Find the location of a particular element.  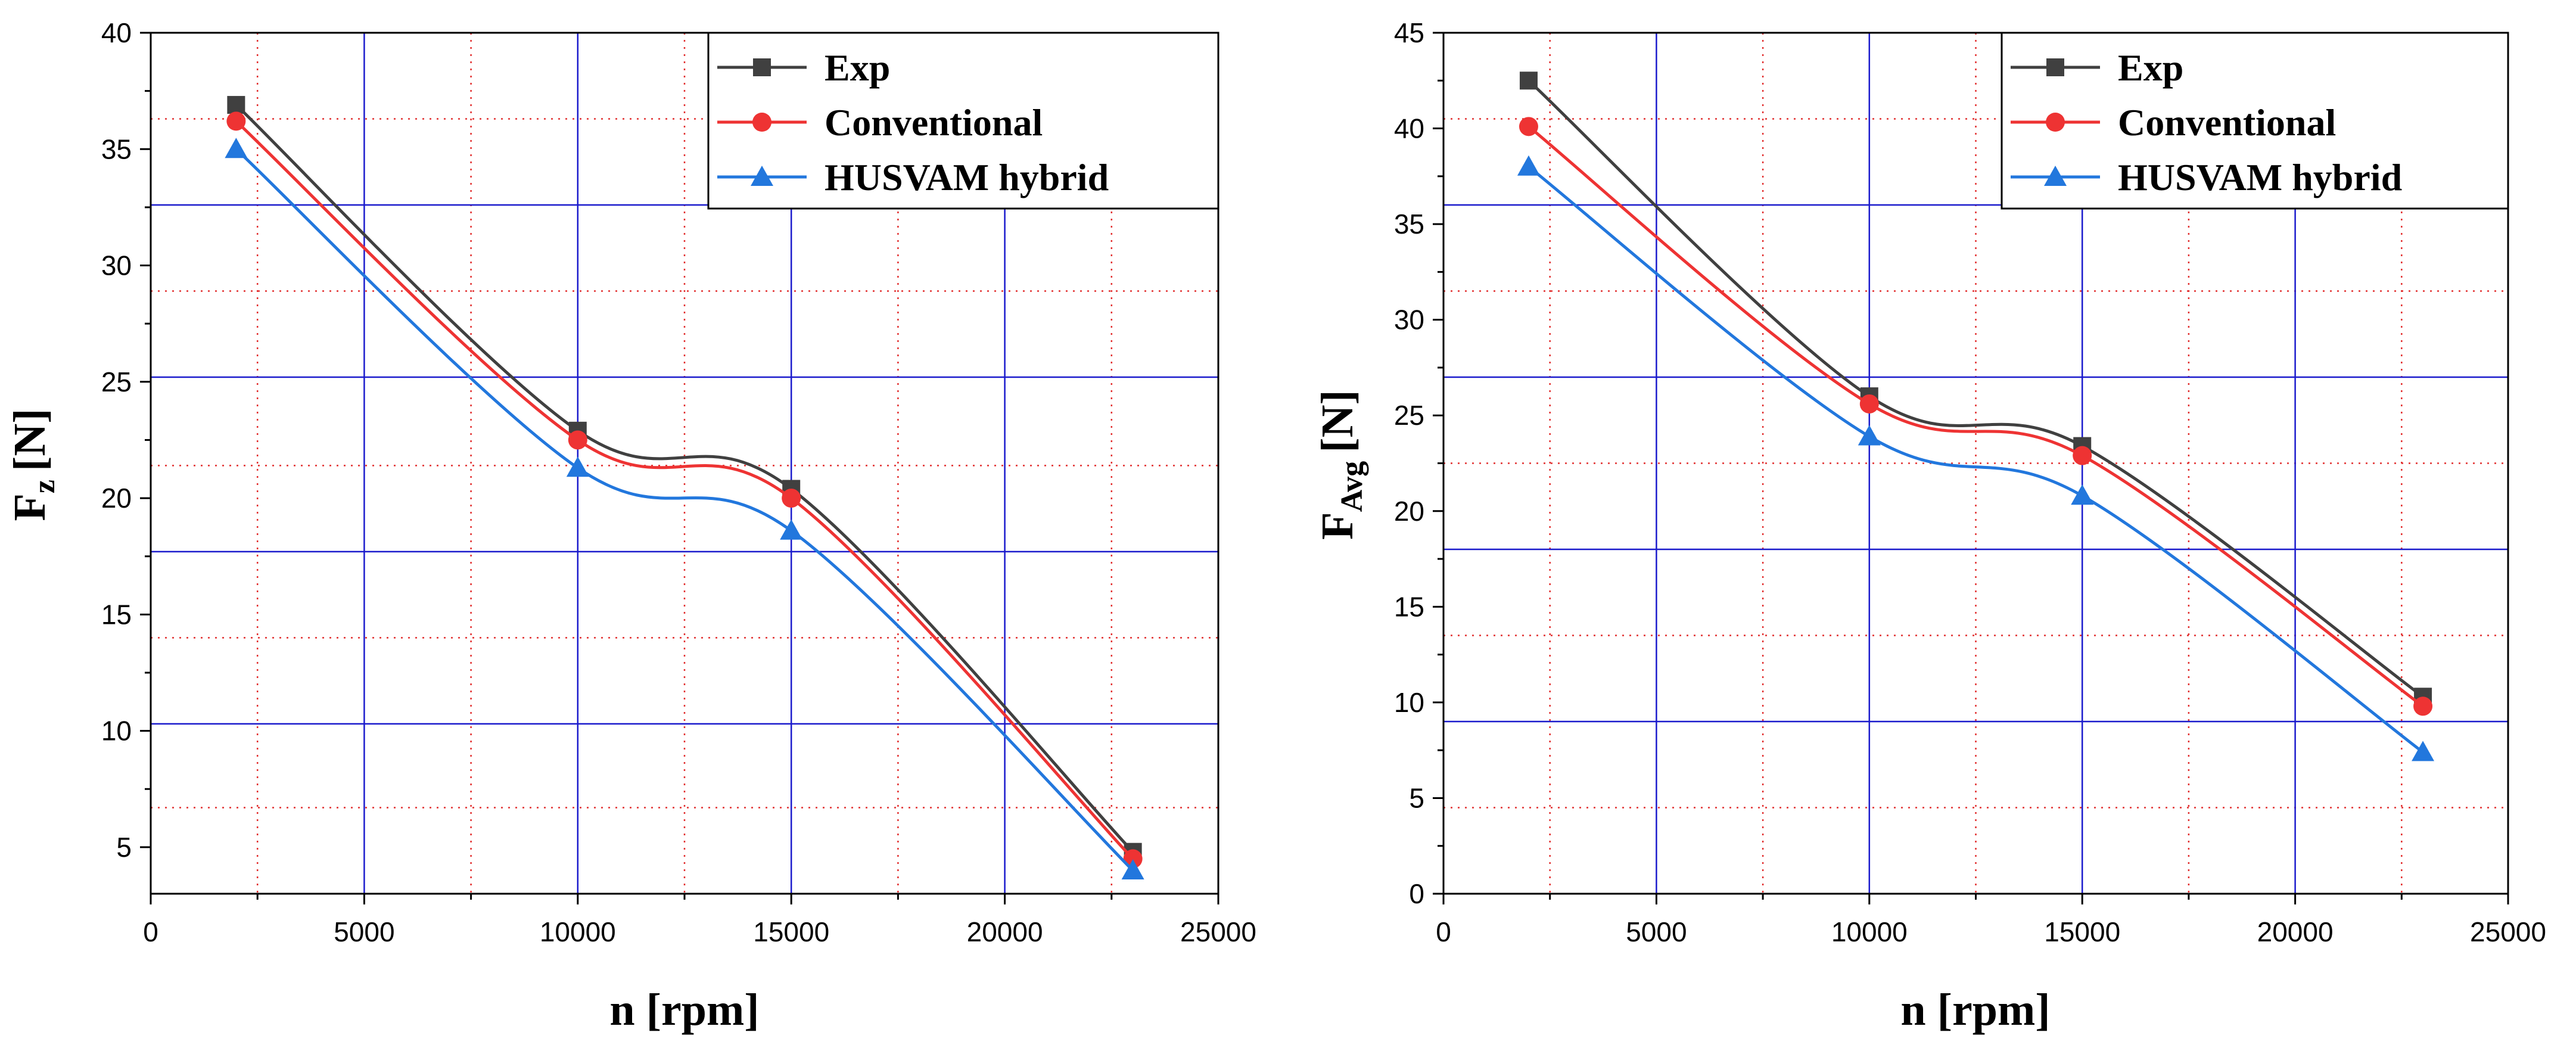

y-axis-title: FAvg [N] is located at coordinates (1340, 465).